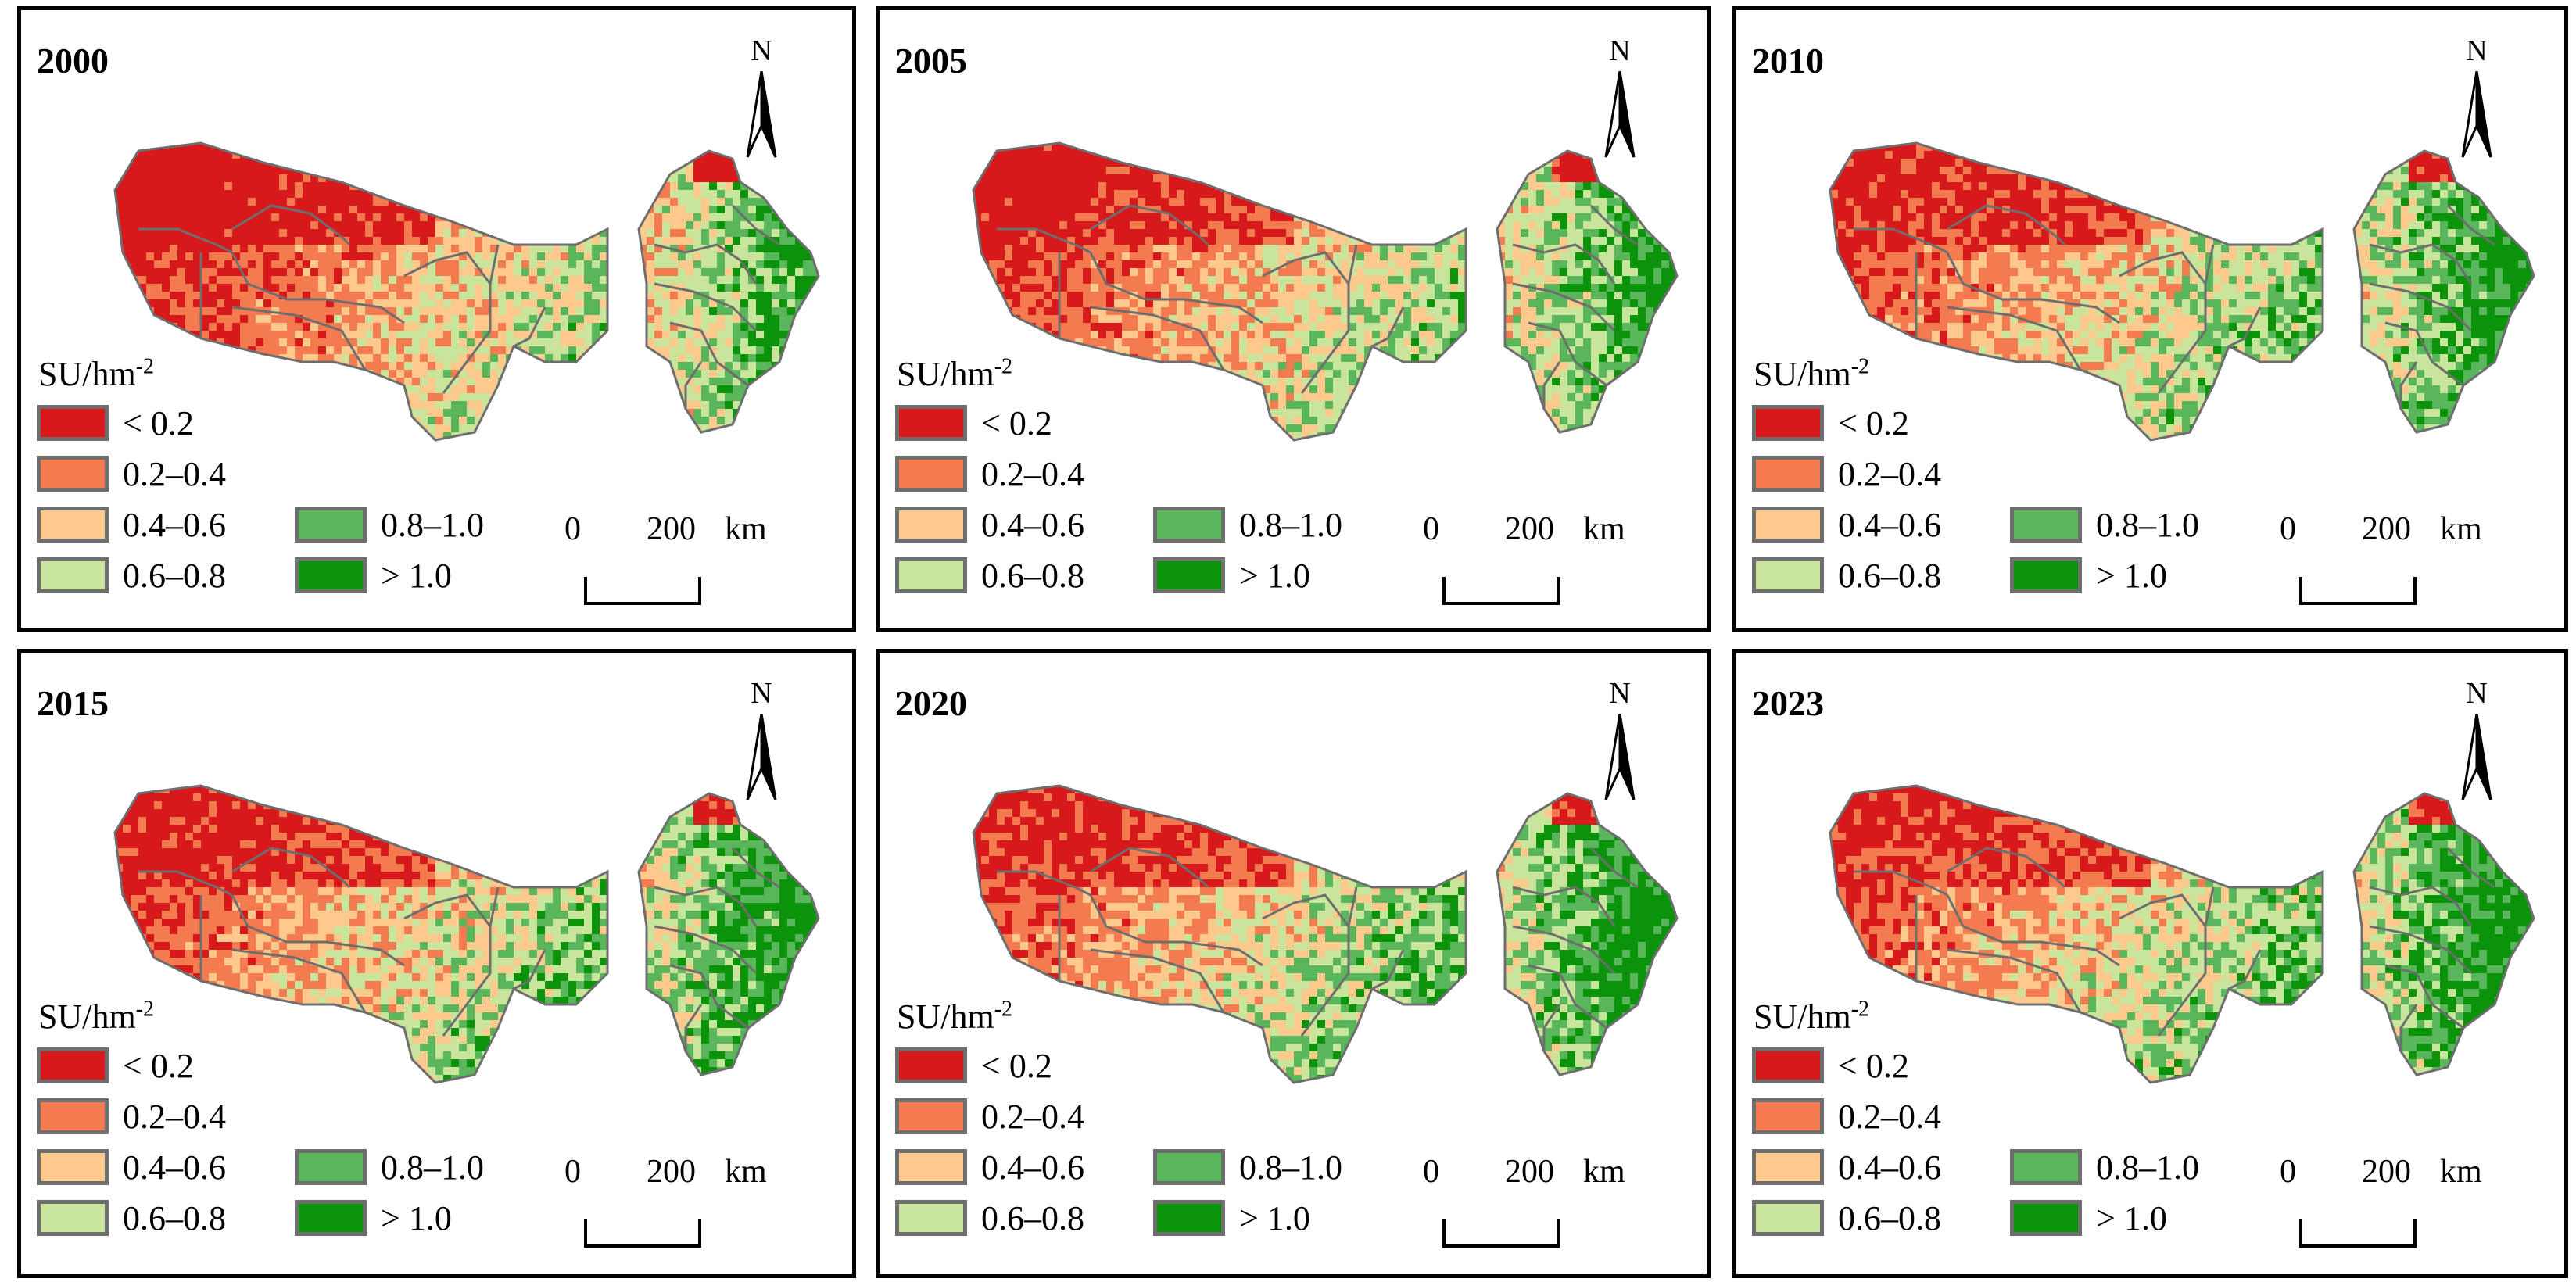  What do you see at coordinates (73, 703) in the screenshot?
I see `panel-year: 2015` at bounding box center [73, 703].